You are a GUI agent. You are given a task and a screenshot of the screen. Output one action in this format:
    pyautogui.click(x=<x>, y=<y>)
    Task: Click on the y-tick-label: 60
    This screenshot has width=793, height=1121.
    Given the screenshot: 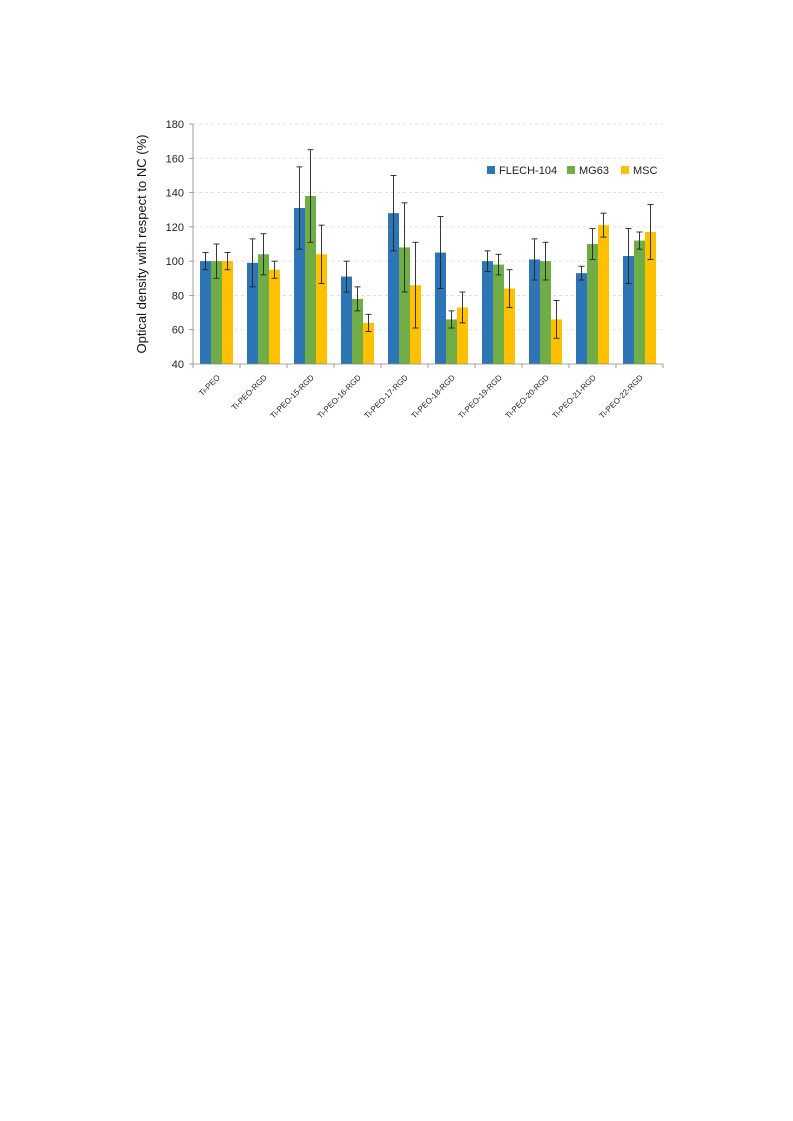 What is the action you would take?
    pyautogui.click(x=178, y=331)
    